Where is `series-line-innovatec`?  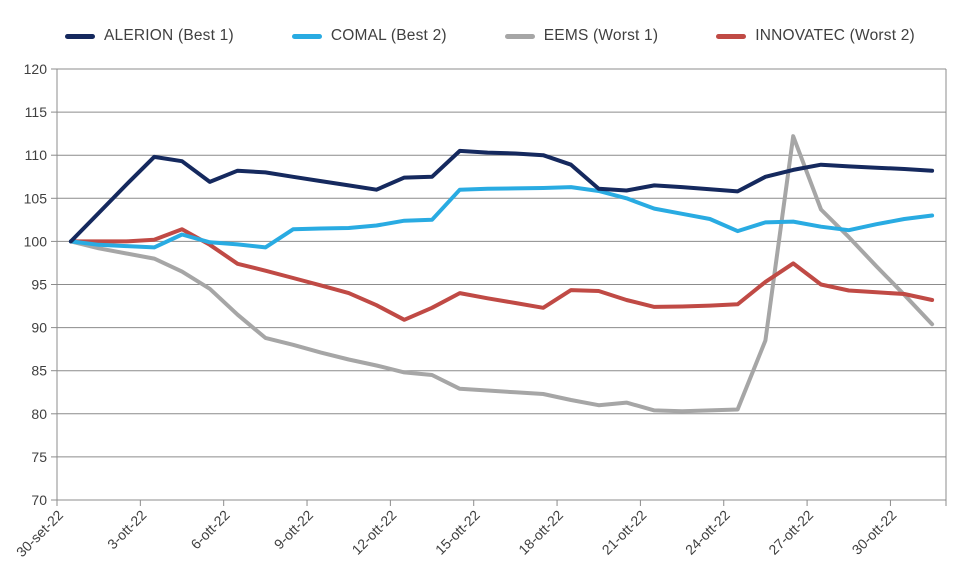
series-line-innovatec is located at coordinates (501, 274).